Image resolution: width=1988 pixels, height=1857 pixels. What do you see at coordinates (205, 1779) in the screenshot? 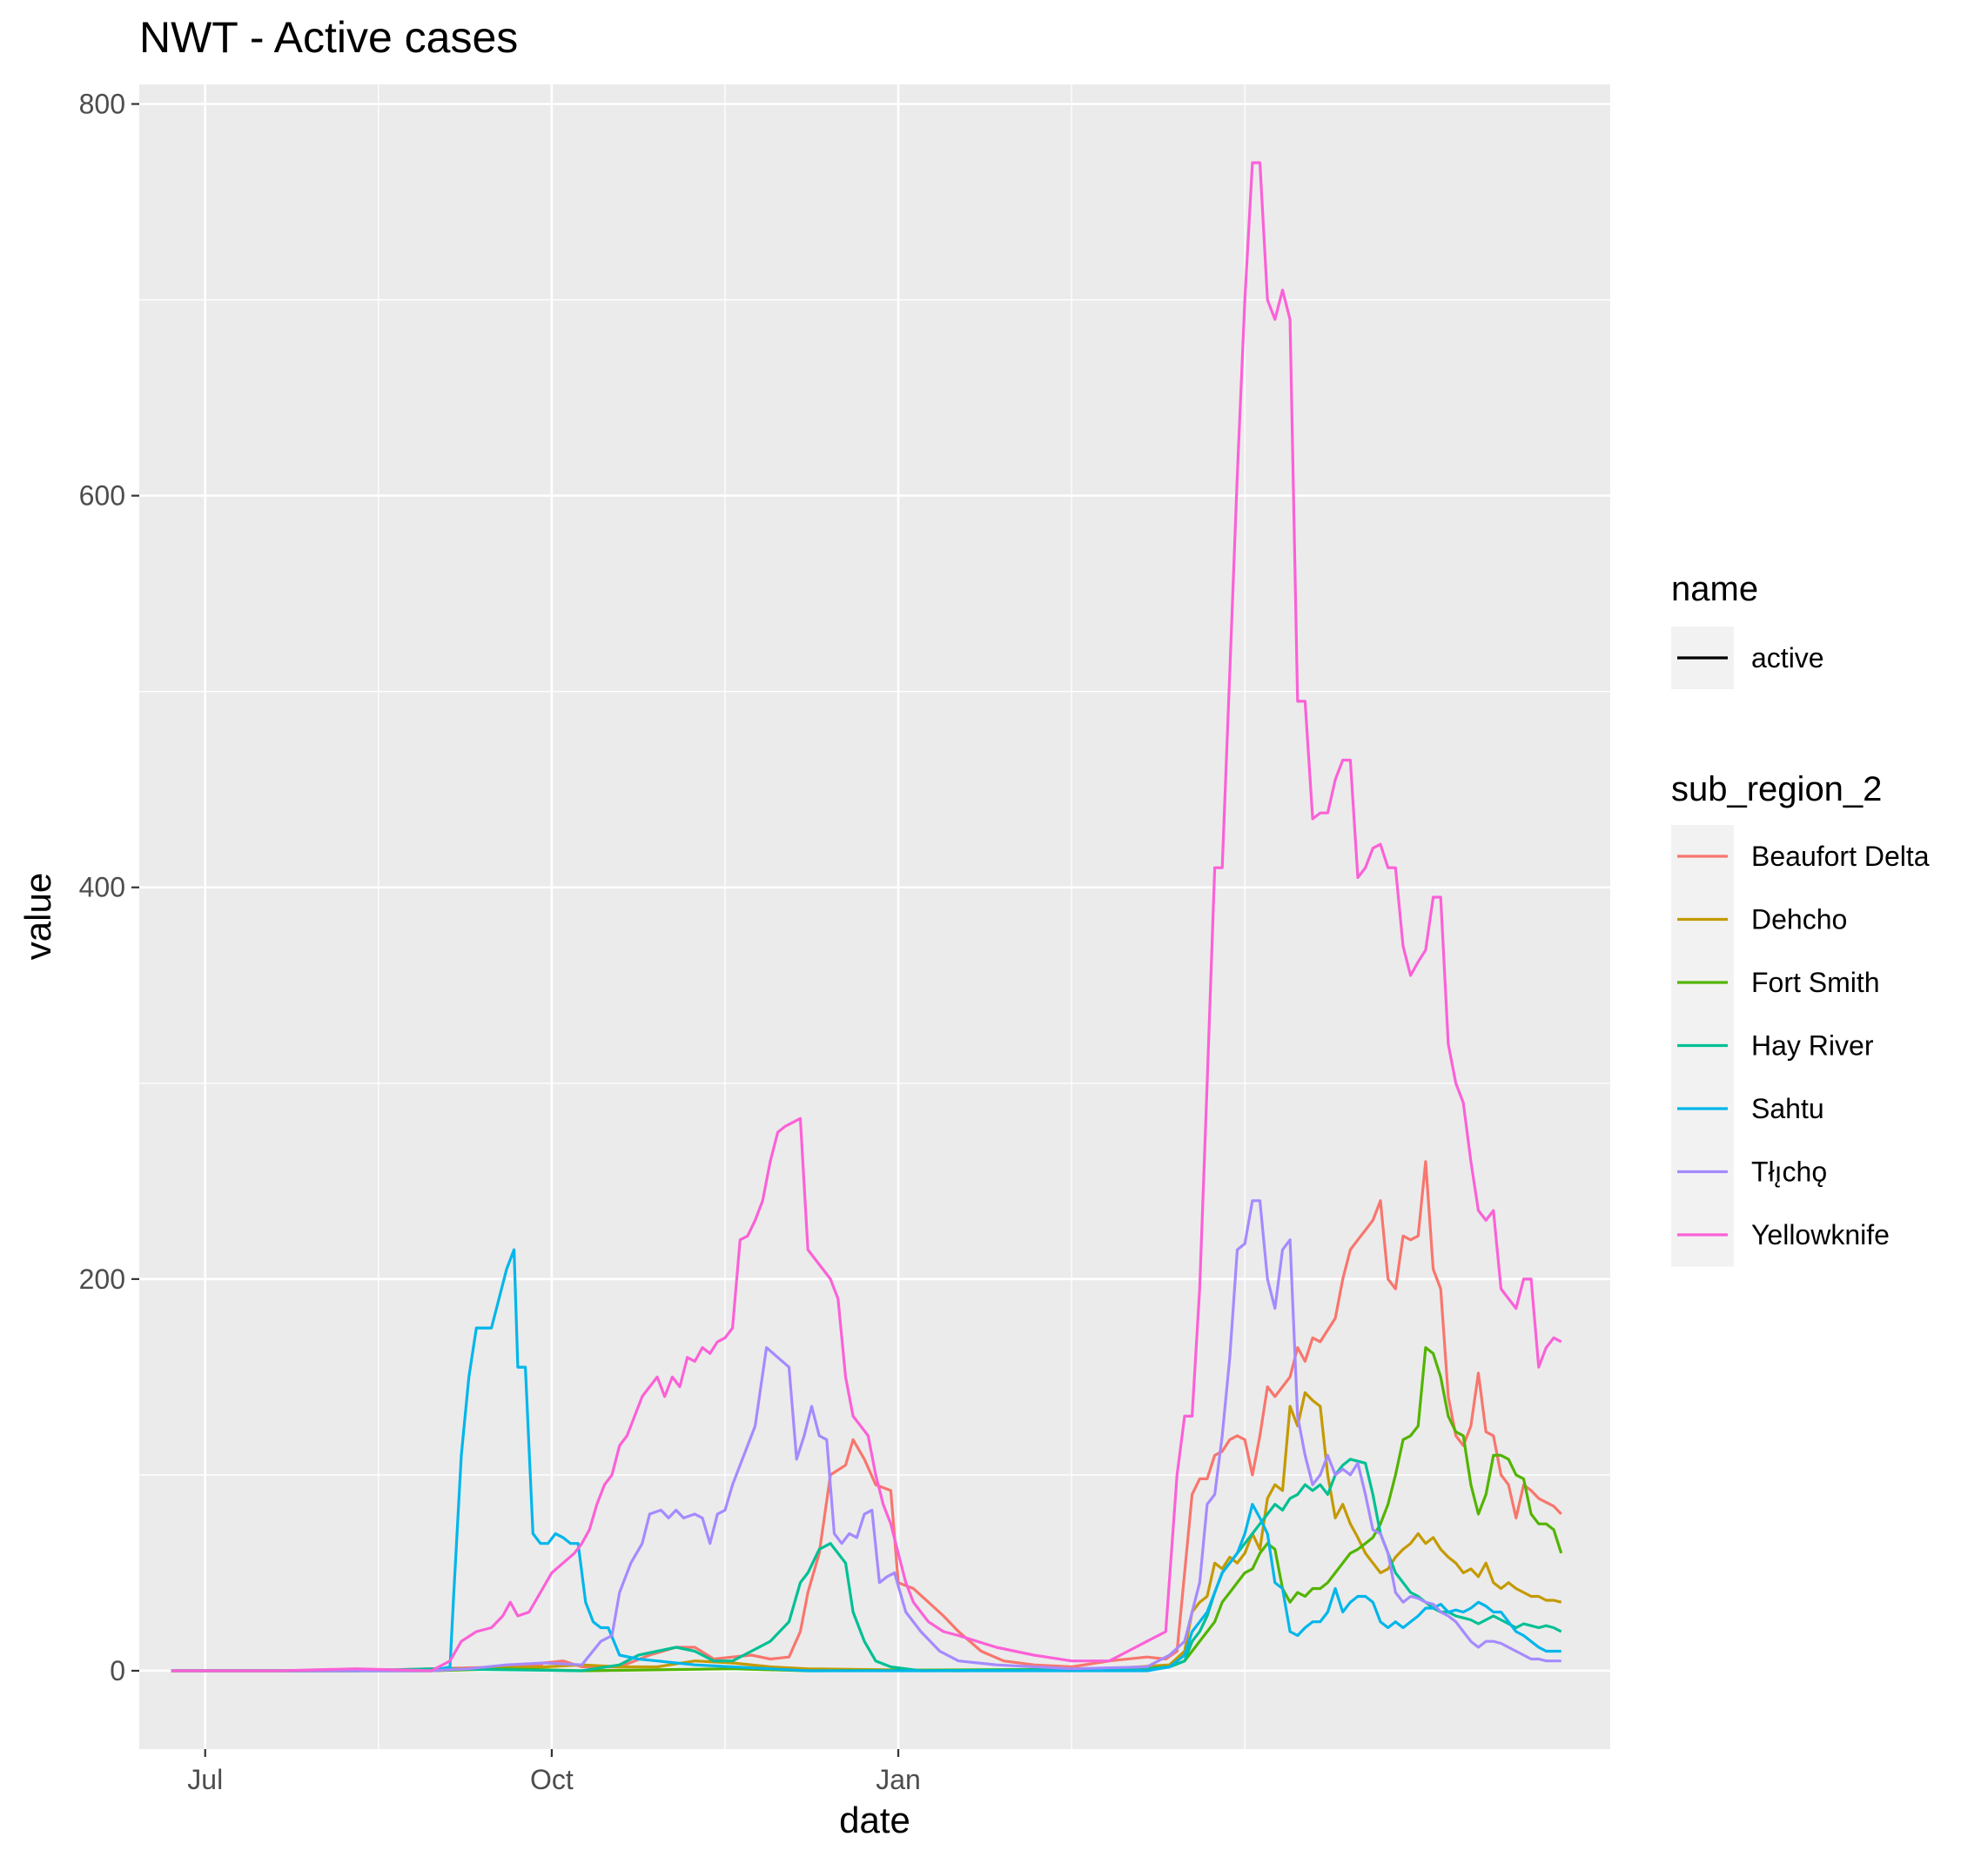
I see `x-tick-label: Jul` at bounding box center [205, 1779].